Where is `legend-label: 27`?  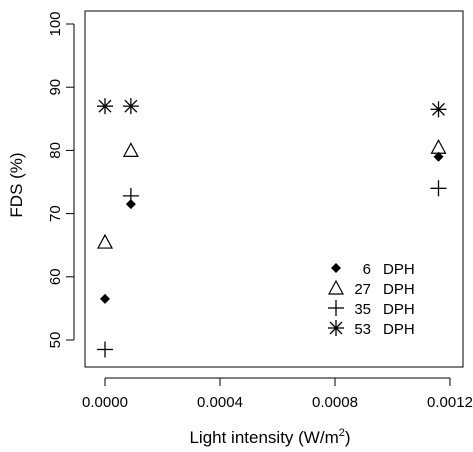 legend-label: 27 is located at coordinates (362, 289).